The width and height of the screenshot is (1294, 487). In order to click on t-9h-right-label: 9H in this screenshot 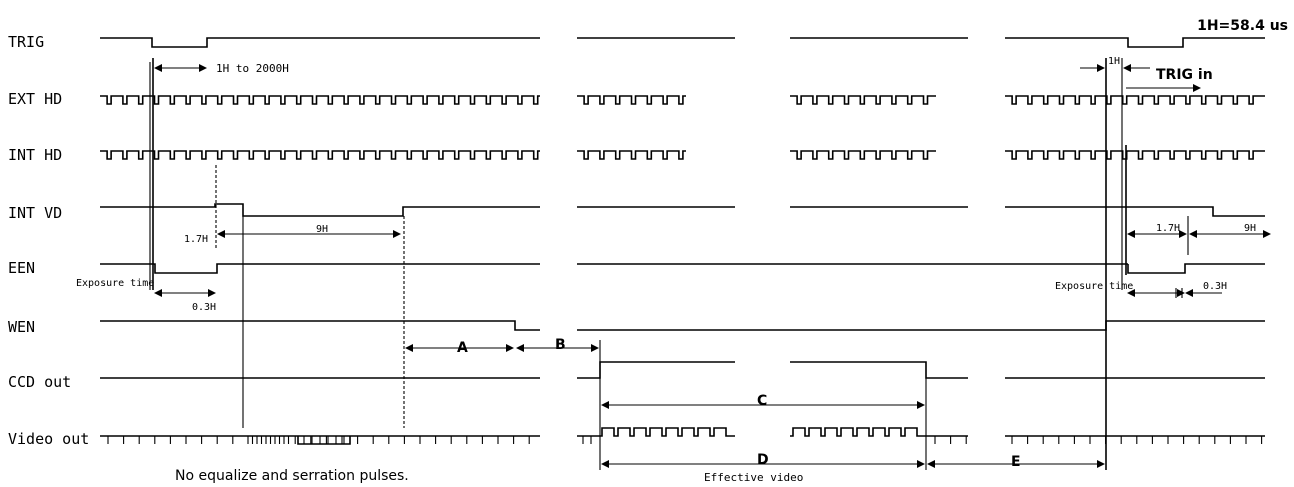, I will do `click(1250, 228)`.